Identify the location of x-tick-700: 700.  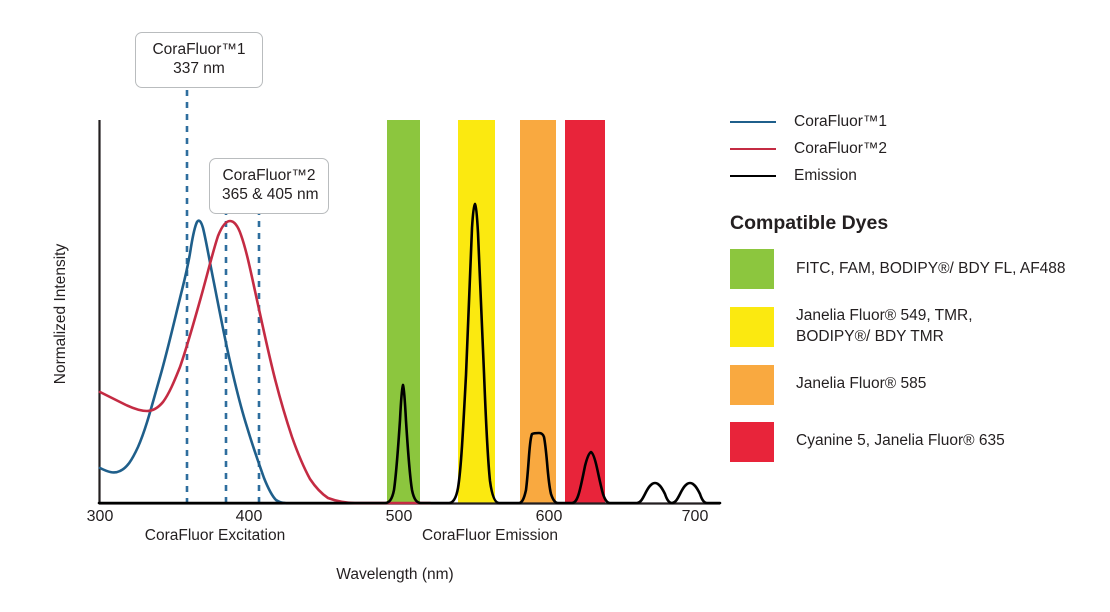
(695, 516).